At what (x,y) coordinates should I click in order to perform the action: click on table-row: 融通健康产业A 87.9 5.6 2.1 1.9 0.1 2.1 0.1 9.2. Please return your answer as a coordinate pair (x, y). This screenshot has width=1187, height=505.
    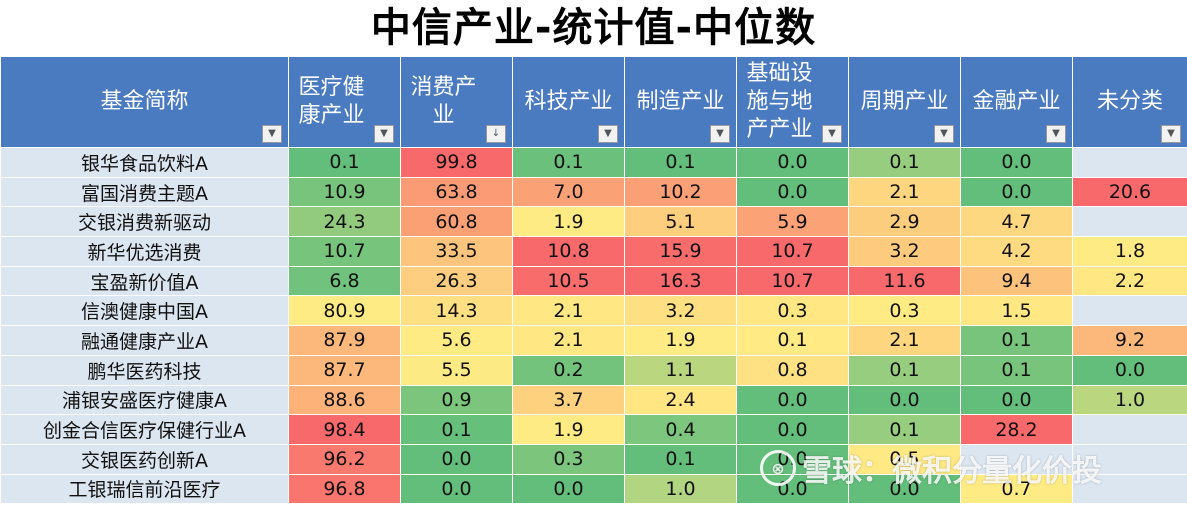
    Looking at the image, I should click on (593, 340).